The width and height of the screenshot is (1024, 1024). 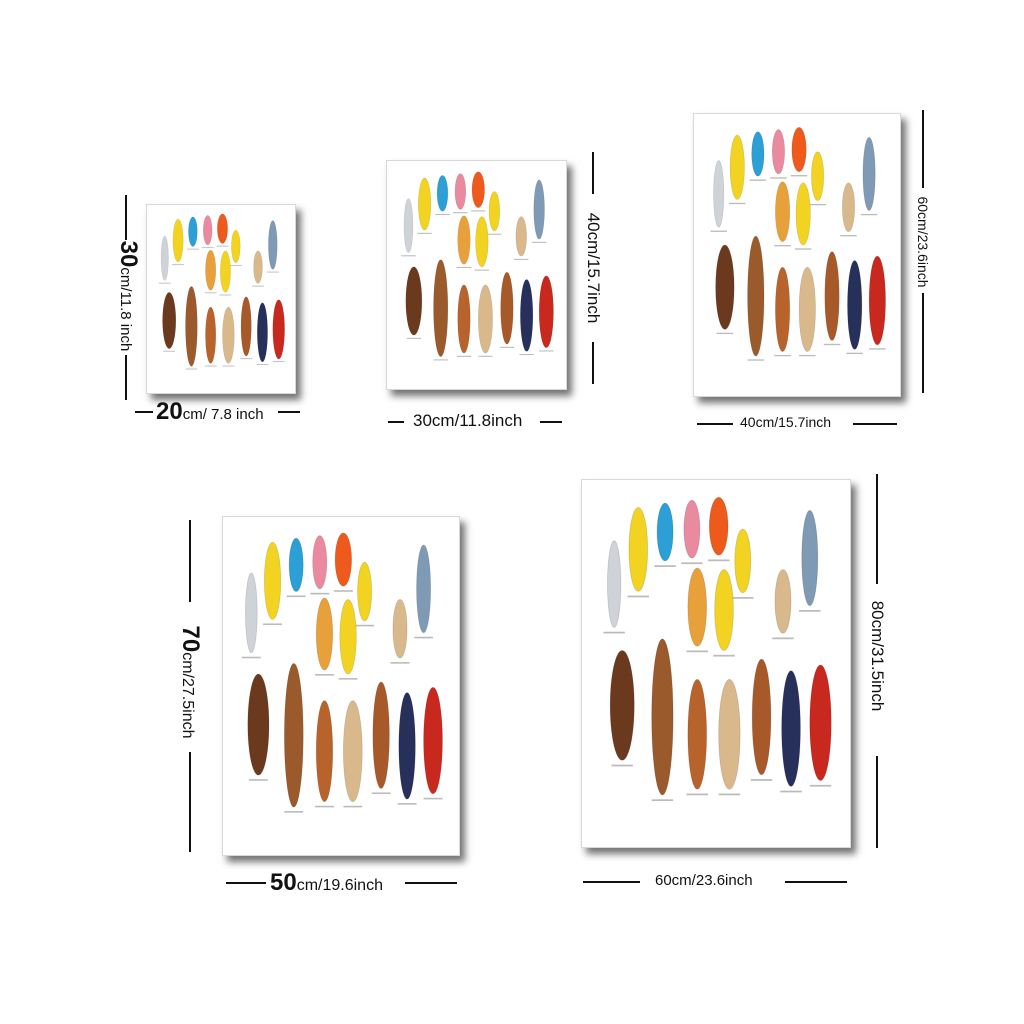 What do you see at coordinates (341, 686) in the screenshot?
I see `poster-50x70` at bounding box center [341, 686].